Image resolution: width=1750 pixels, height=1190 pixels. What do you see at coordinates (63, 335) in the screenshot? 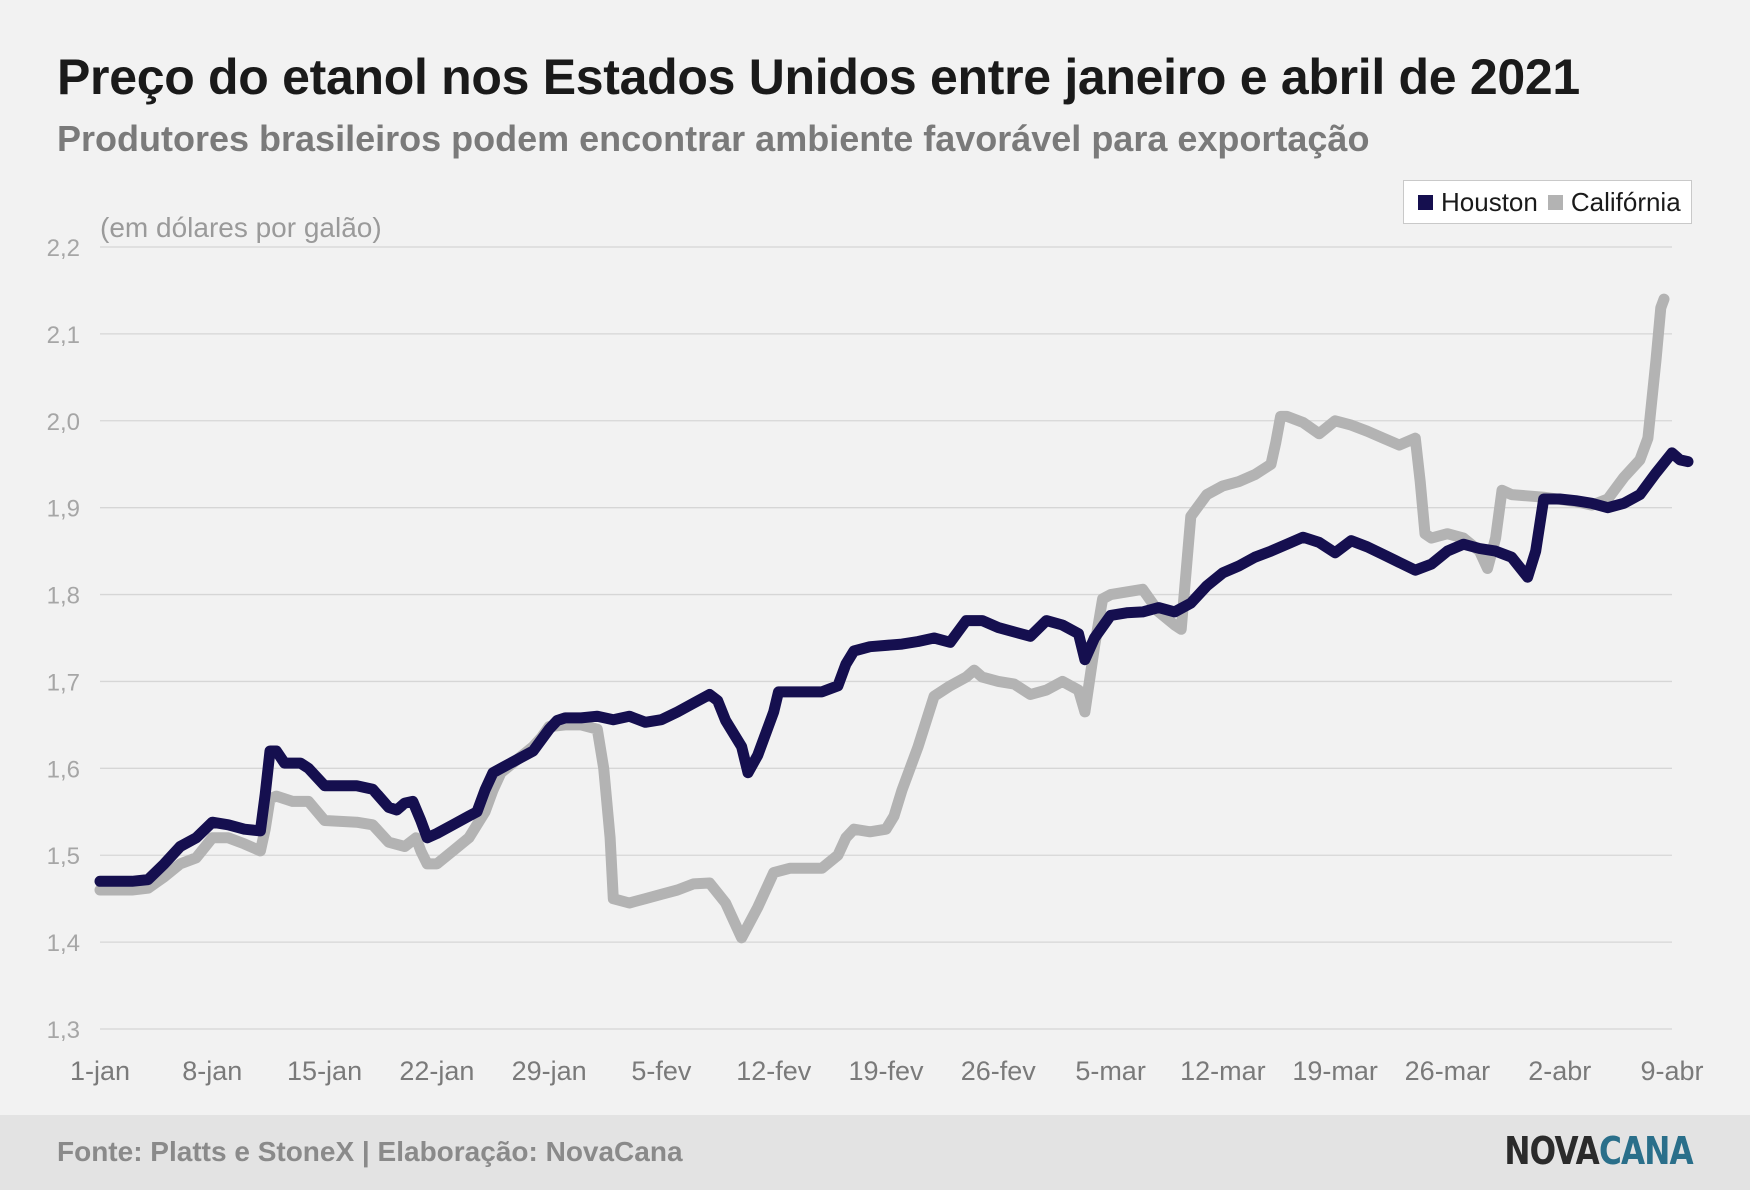
I see `y-tick-label: 2,1` at bounding box center [63, 335].